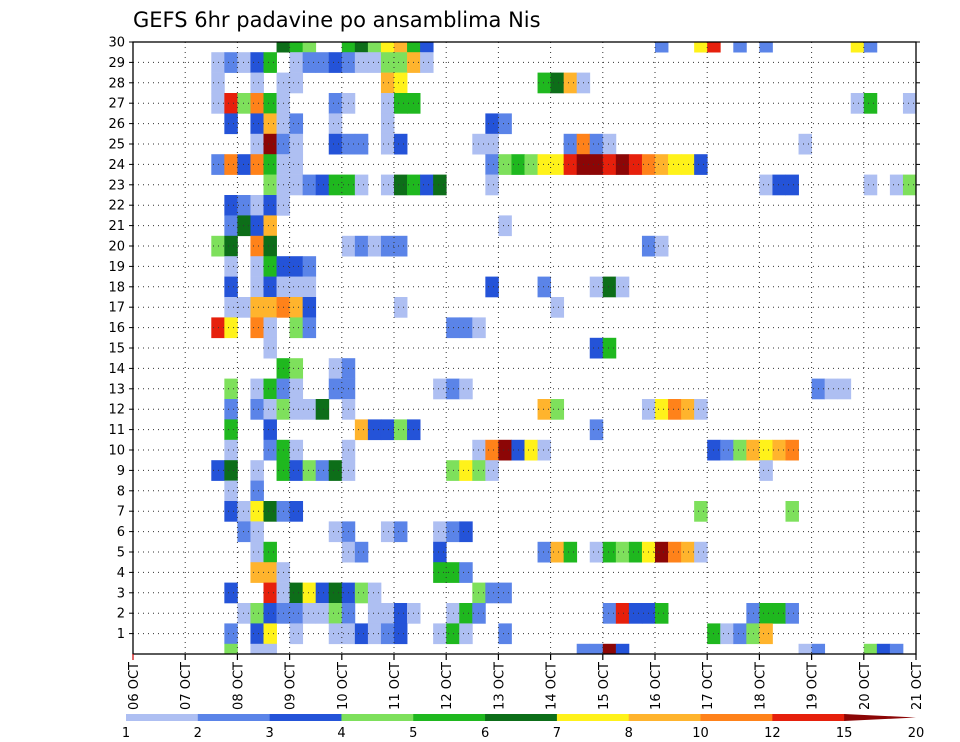 The image size is (960, 742). I want to click on y-tick-label: 3, so click(121, 593).